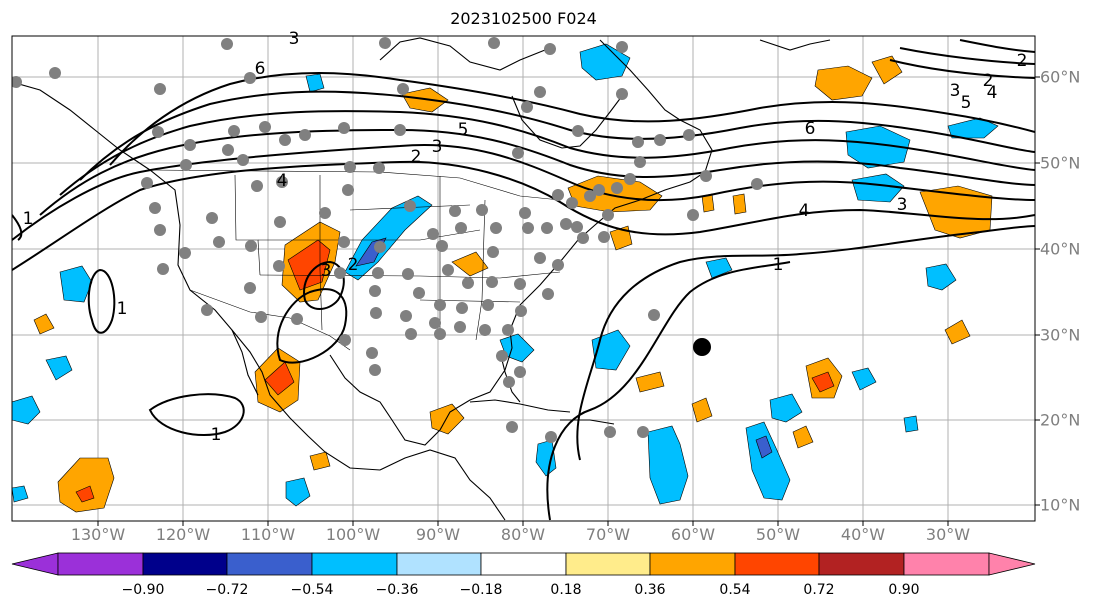 This screenshot has width=1102, height=613. Describe the element at coordinates (764, 447) in the screenshot. I see `shading-darkblue` at that location.